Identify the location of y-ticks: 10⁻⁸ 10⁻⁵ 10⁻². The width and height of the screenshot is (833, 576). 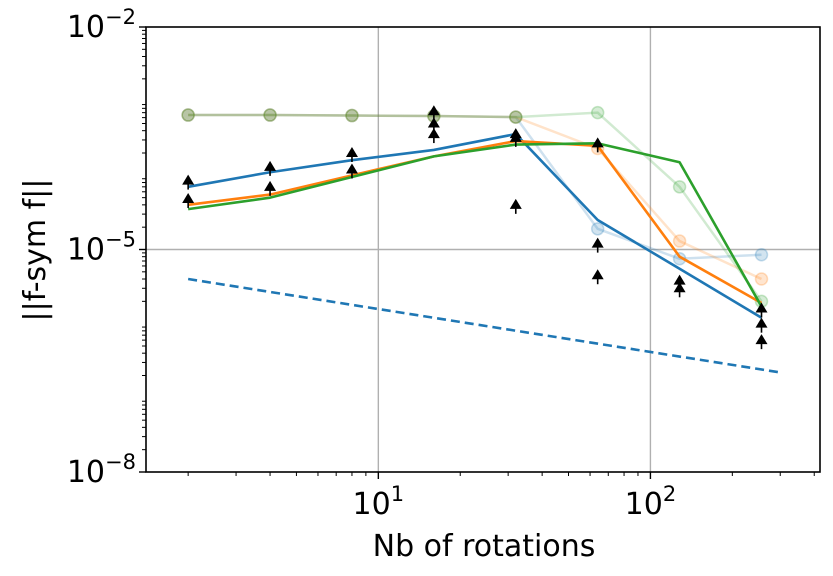
(106, 247).